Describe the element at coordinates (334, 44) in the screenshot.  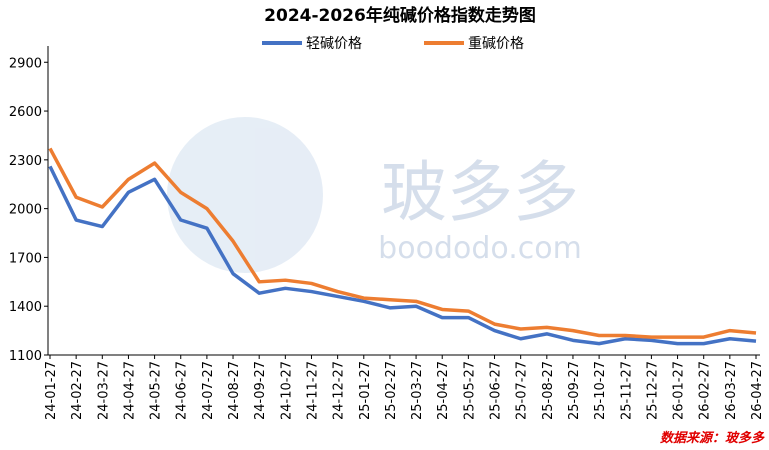
I see `legend-label: 轻碱价格` at that location.